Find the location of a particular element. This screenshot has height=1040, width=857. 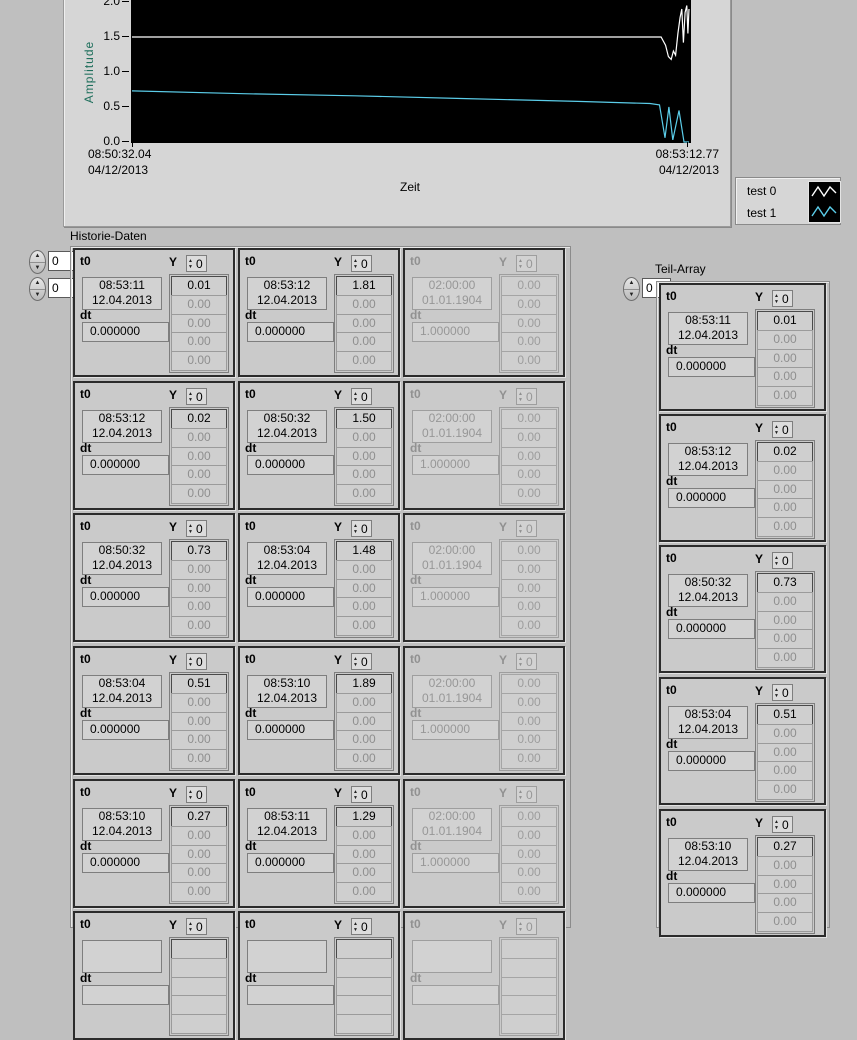

t0-value: 08:53:04 12.04.2013 is located at coordinates (122, 691).